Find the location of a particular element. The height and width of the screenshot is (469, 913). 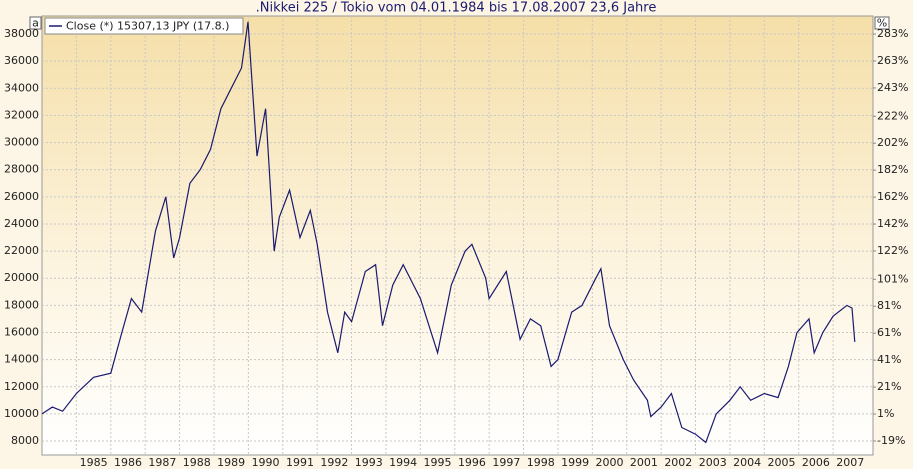

x-tick-label: 1988 is located at coordinates (197, 462).